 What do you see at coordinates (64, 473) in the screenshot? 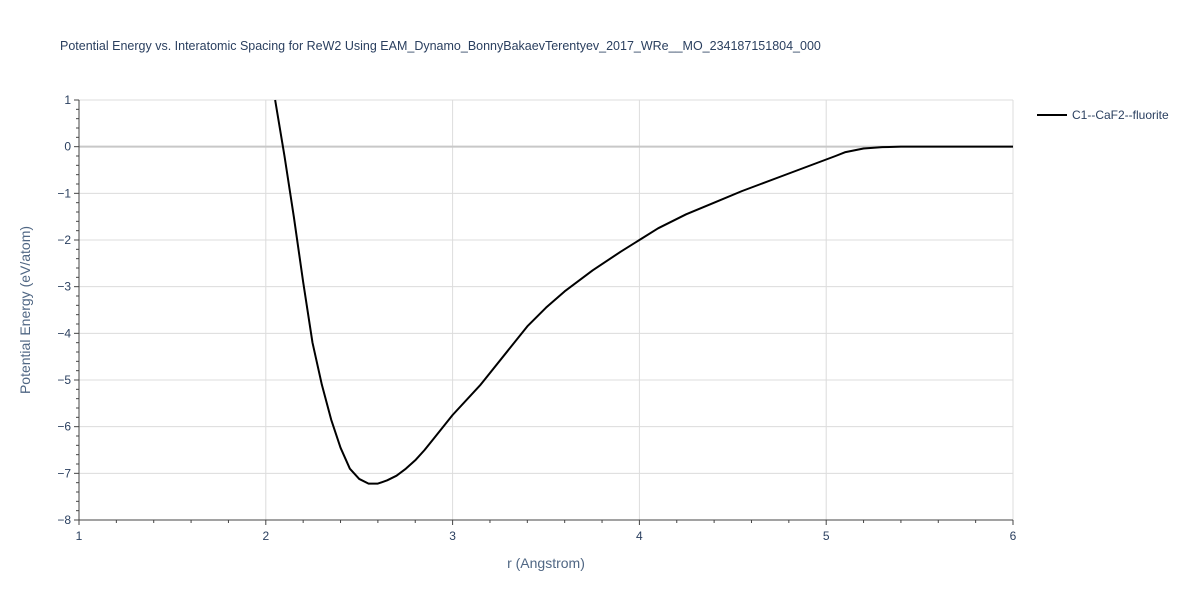
I see `y-tick-label: −7` at bounding box center [64, 473].